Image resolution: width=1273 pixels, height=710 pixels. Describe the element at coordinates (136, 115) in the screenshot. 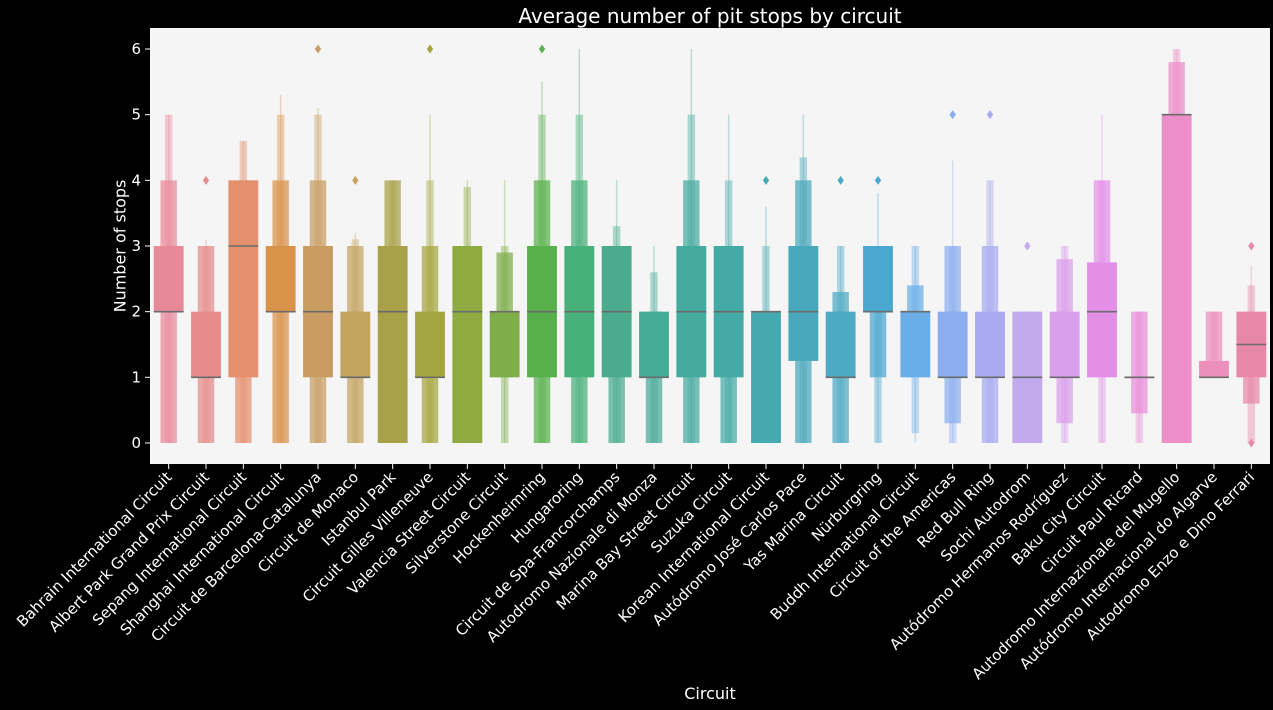

I see `y-tick-label: 5` at that location.